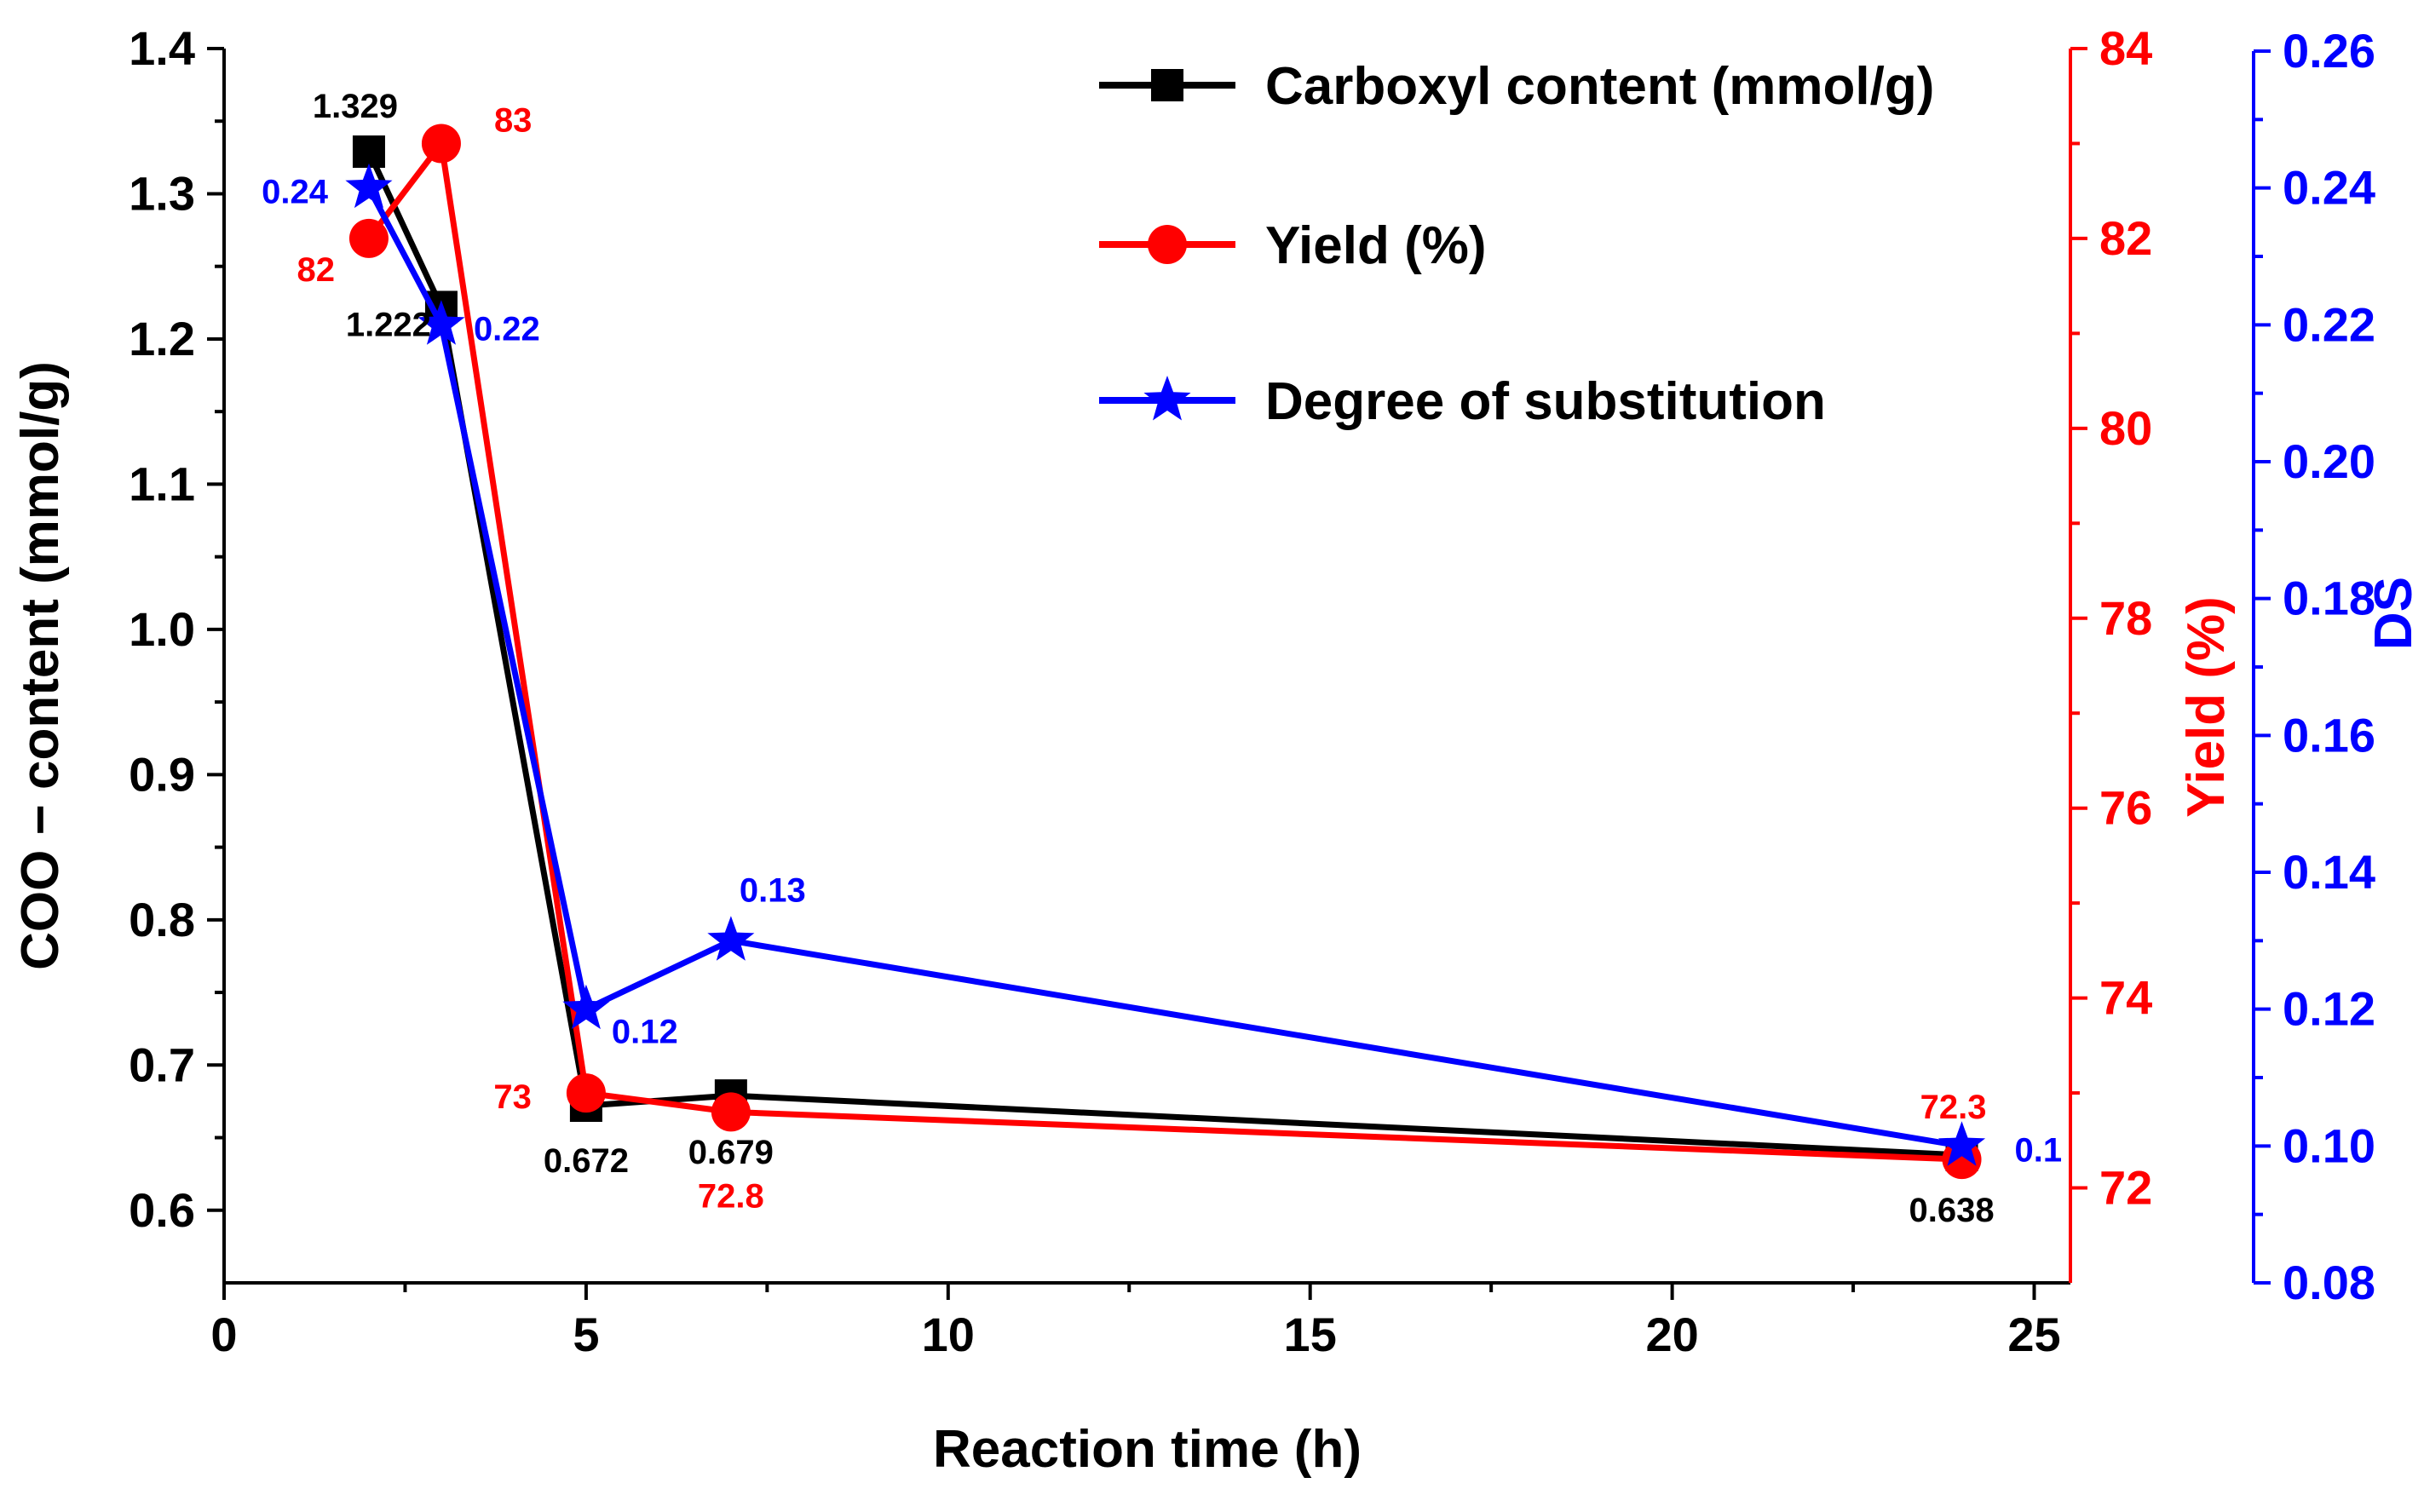  I want to click on yield-tick-label: 74, so click(2125, 998).